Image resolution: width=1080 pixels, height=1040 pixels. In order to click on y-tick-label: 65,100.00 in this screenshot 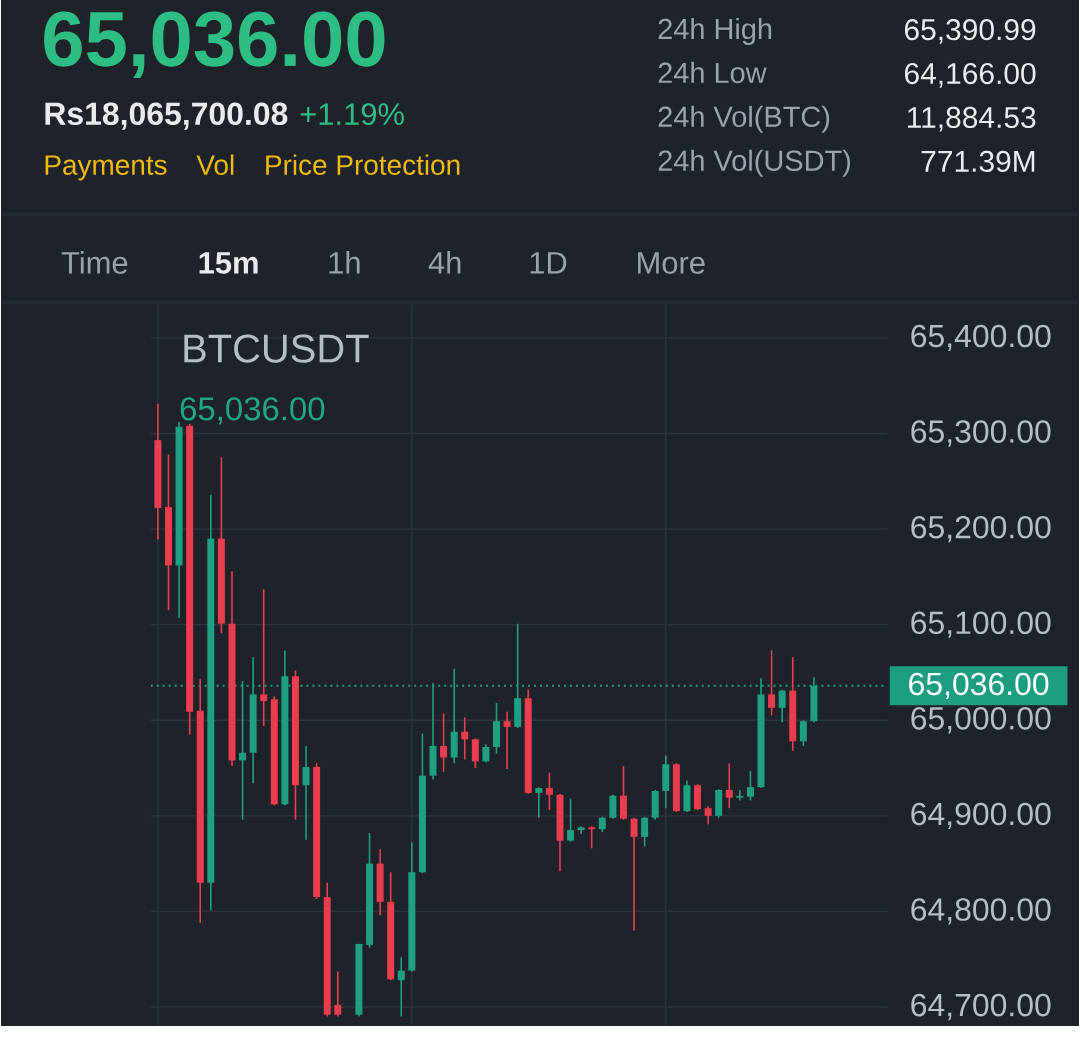, I will do `click(981, 624)`.